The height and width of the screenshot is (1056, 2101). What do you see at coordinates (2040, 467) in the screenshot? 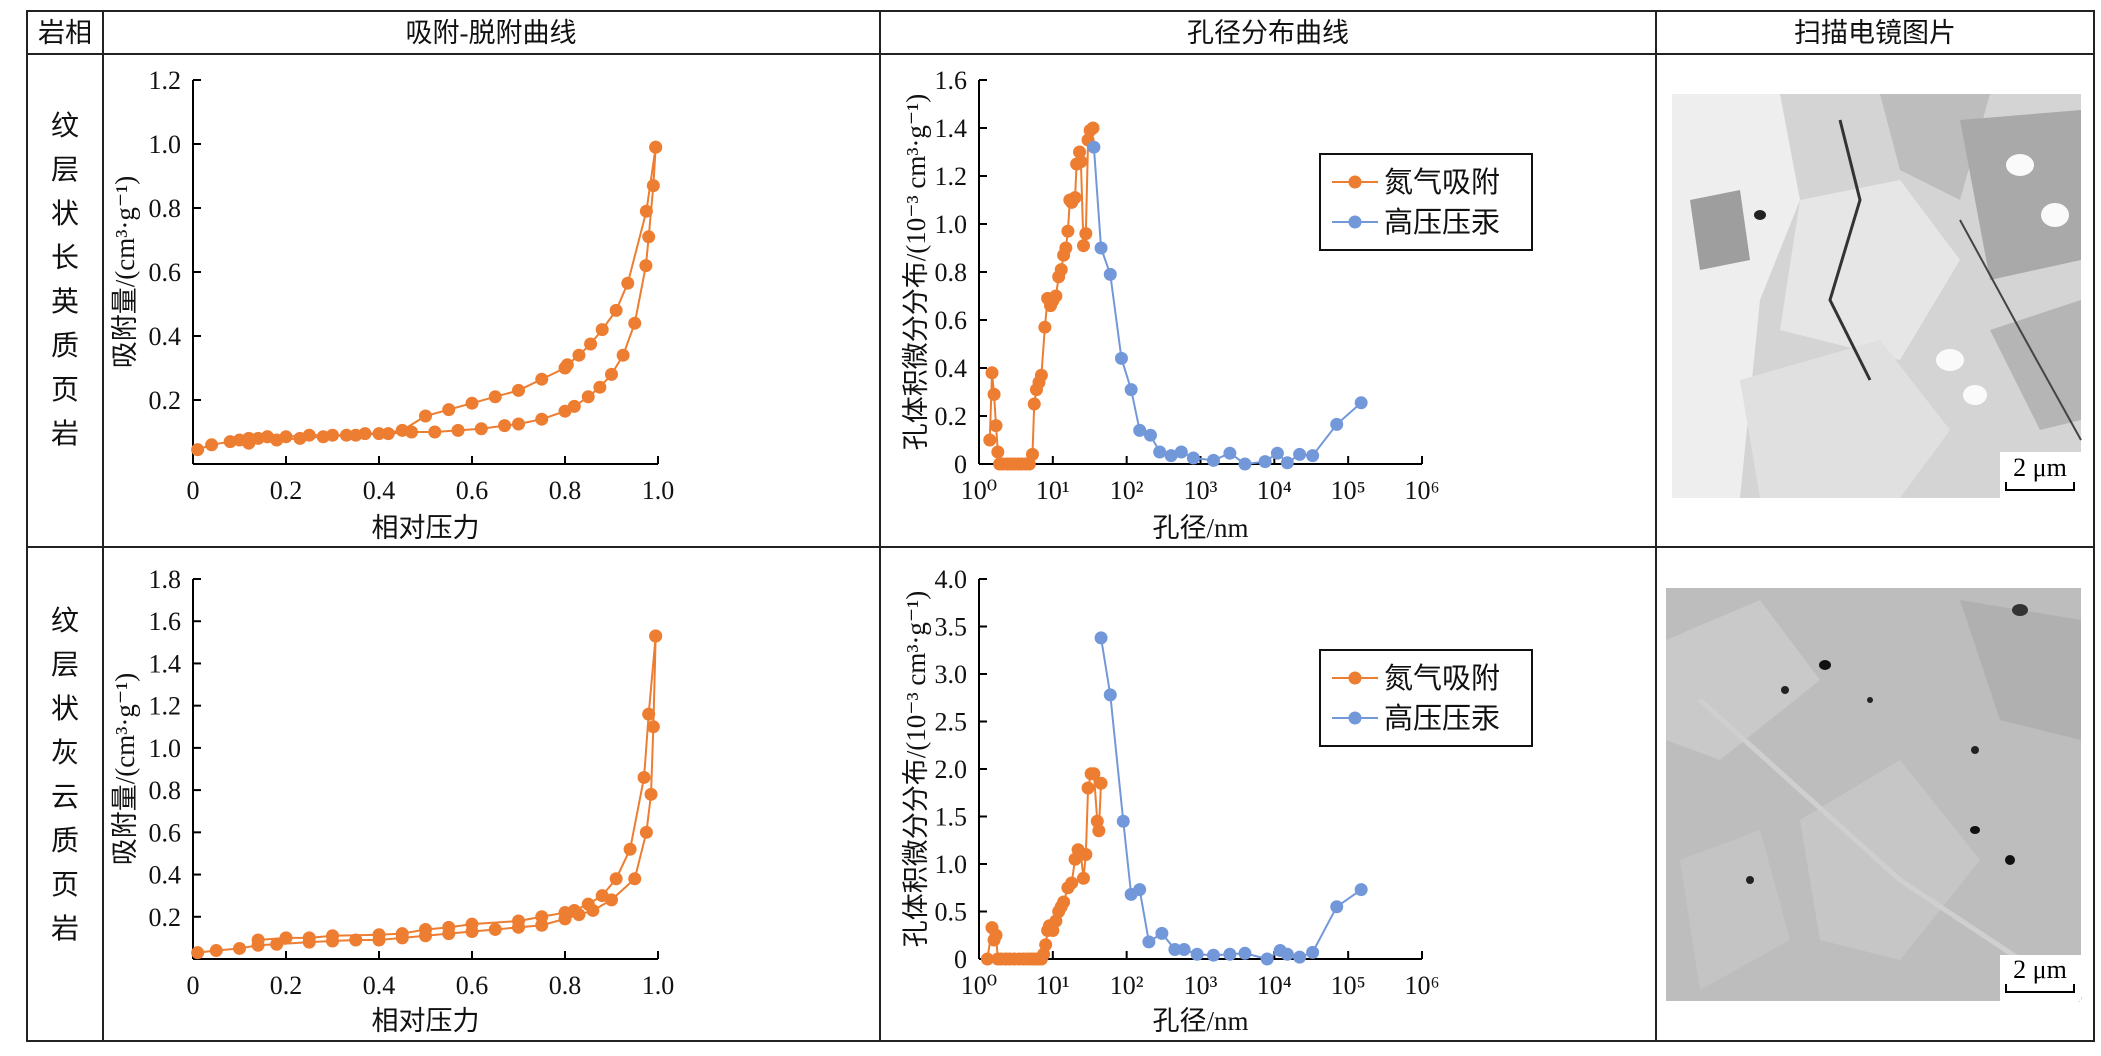
I see `sem-scale-label-1: 2 μm` at bounding box center [2040, 467].